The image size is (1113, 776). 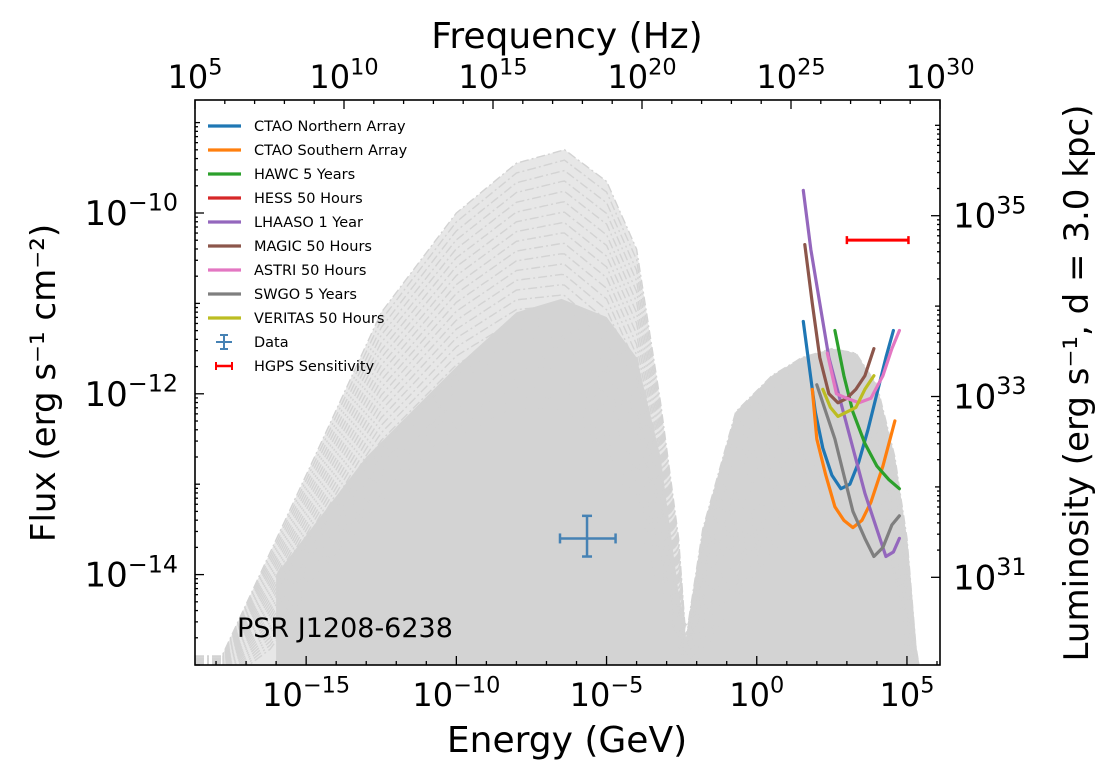 I want to click on legend-item-ctao-southern-array: CTAO Southern Array, so click(x=308, y=151).